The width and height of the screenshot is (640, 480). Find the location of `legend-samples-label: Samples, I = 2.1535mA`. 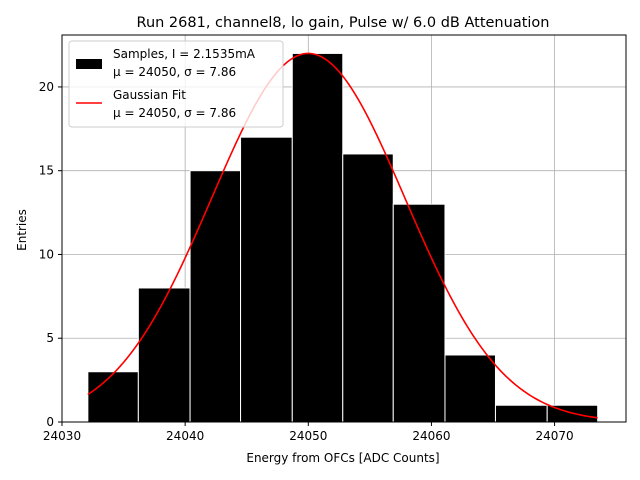

legend-samples-label: Samples, I = 2.1535mA is located at coordinates (184, 54).